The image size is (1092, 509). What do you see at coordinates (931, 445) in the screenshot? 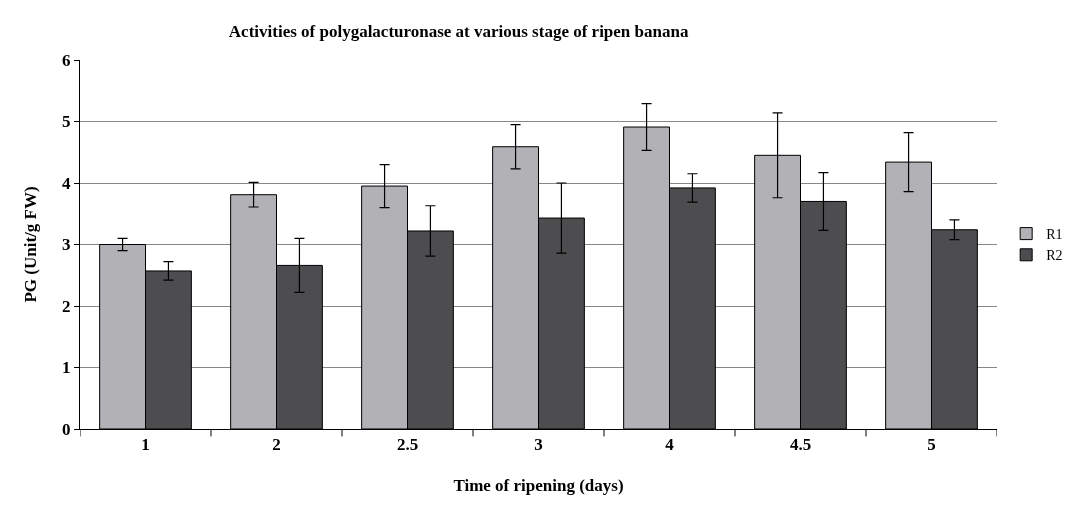
I see `x-tick-label: 5` at bounding box center [931, 445].